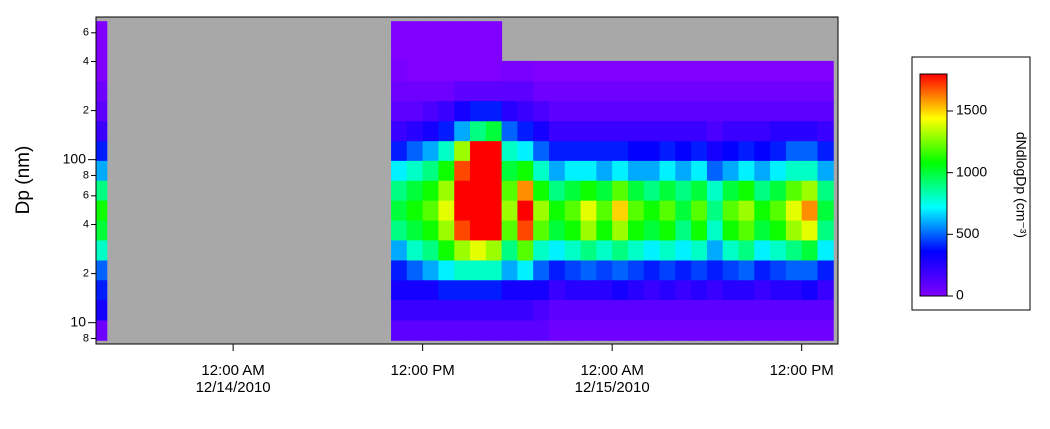 This screenshot has width=1050, height=429. I want to click on y-tick-label: 6, so click(86, 196).